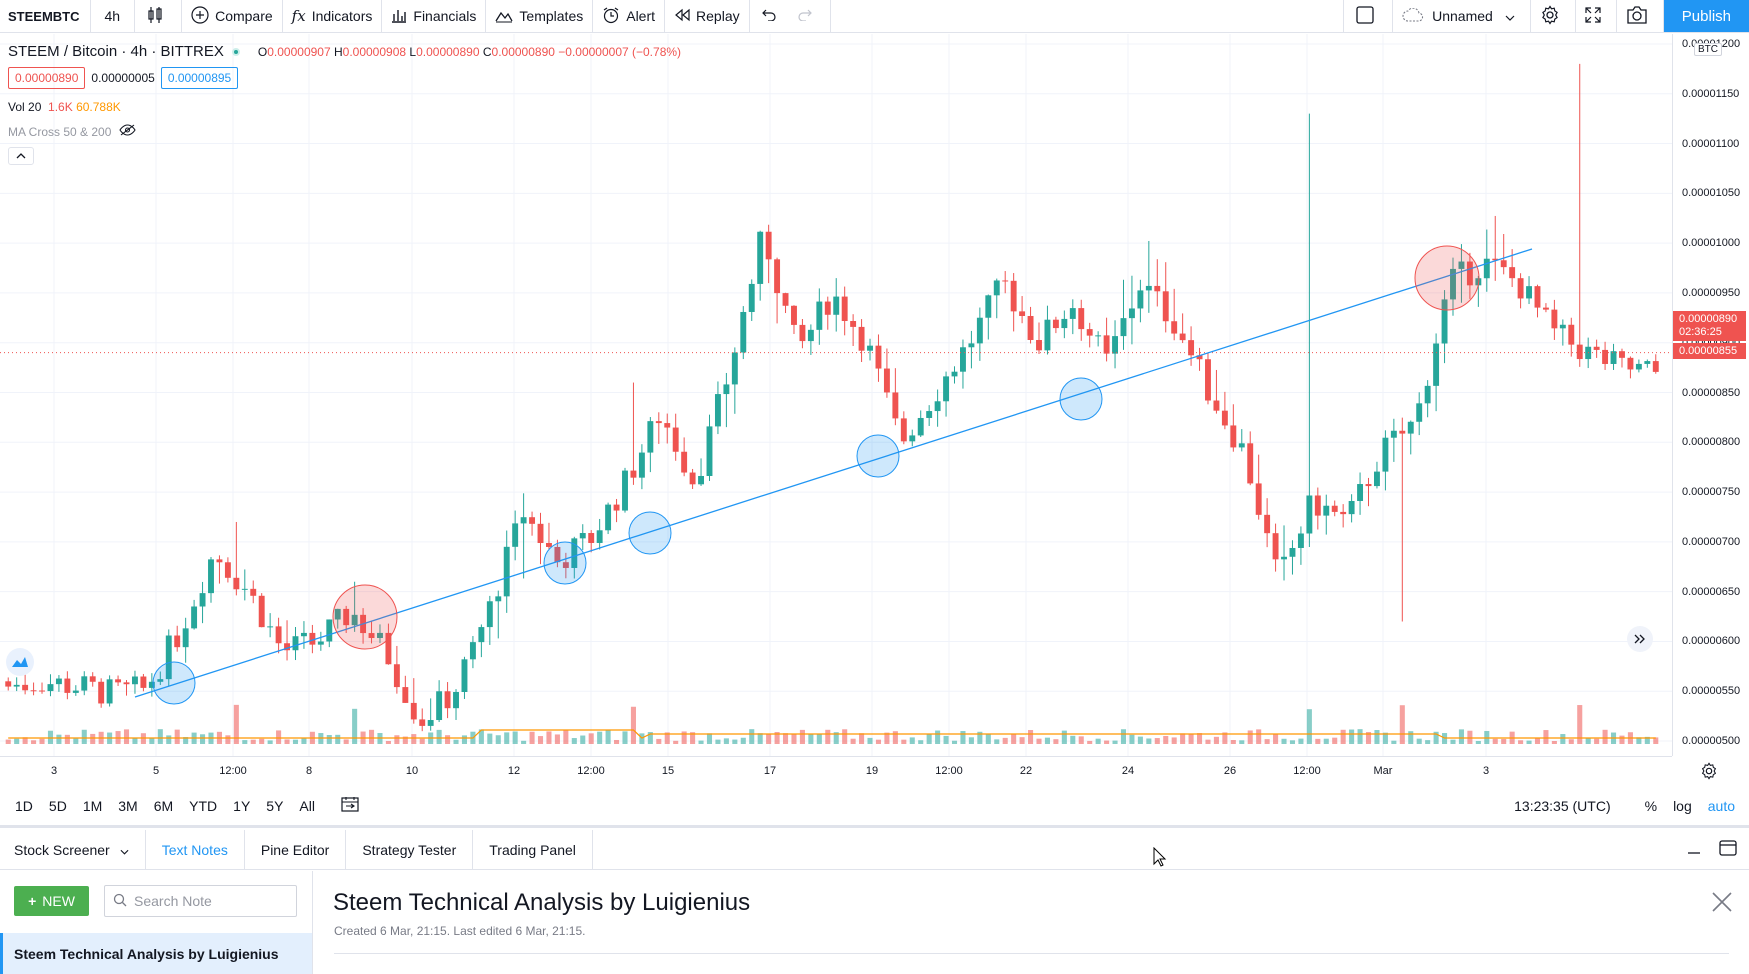  What do you see at coordinates (57, 805) in the screenshot?
I see `range-5d-button: 5D` at bounding box center [57, 805].